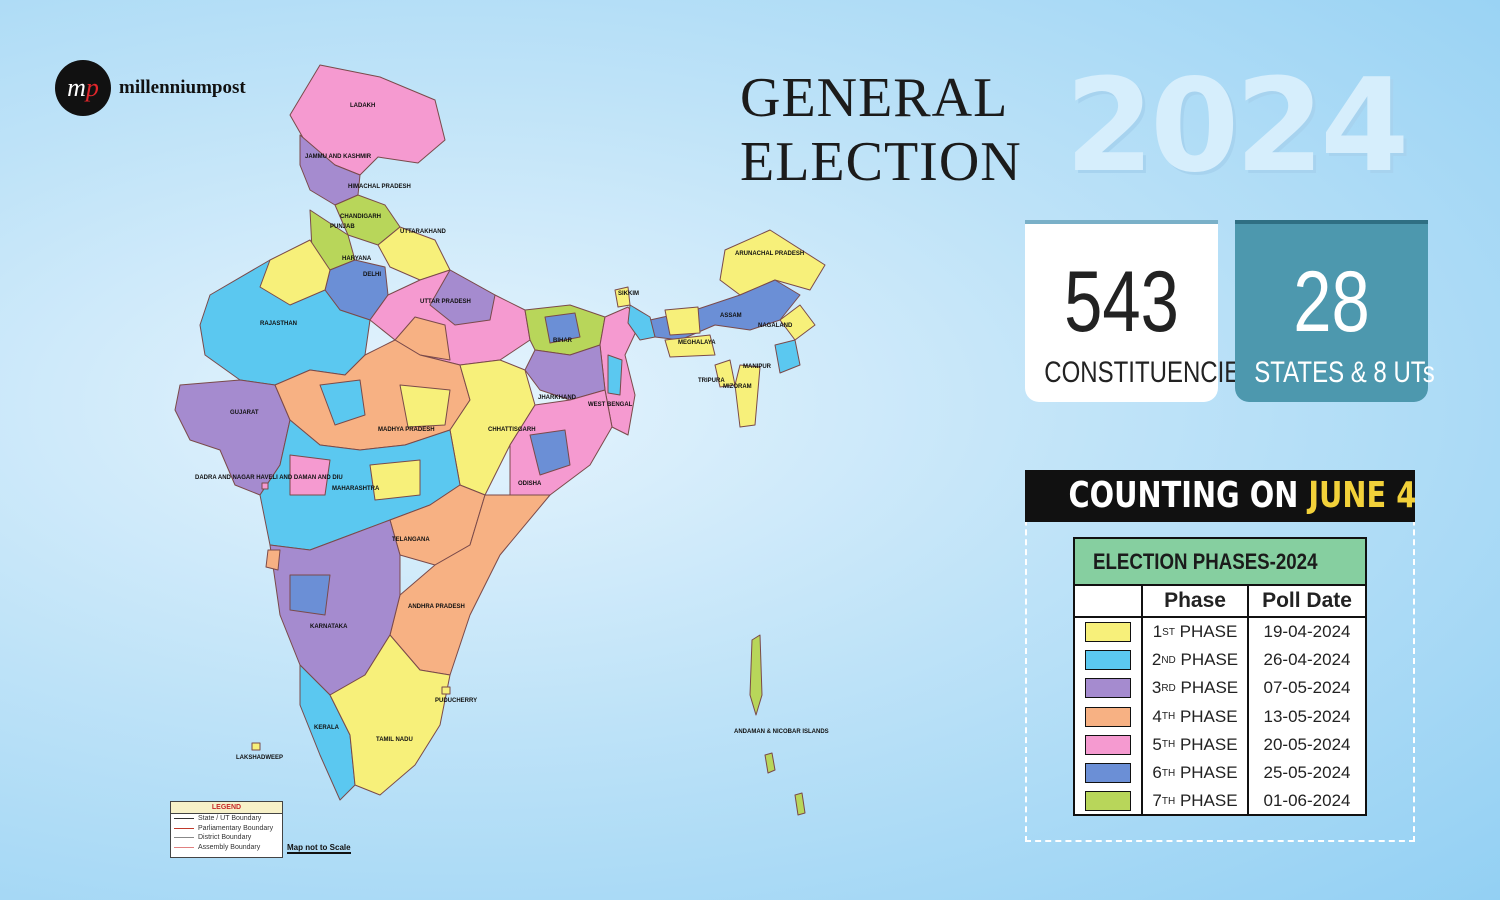 Image resolution: width=1500 pixels, height=900 pixels. I want to click on title-line-2: ELECTION, so click(881, 162).